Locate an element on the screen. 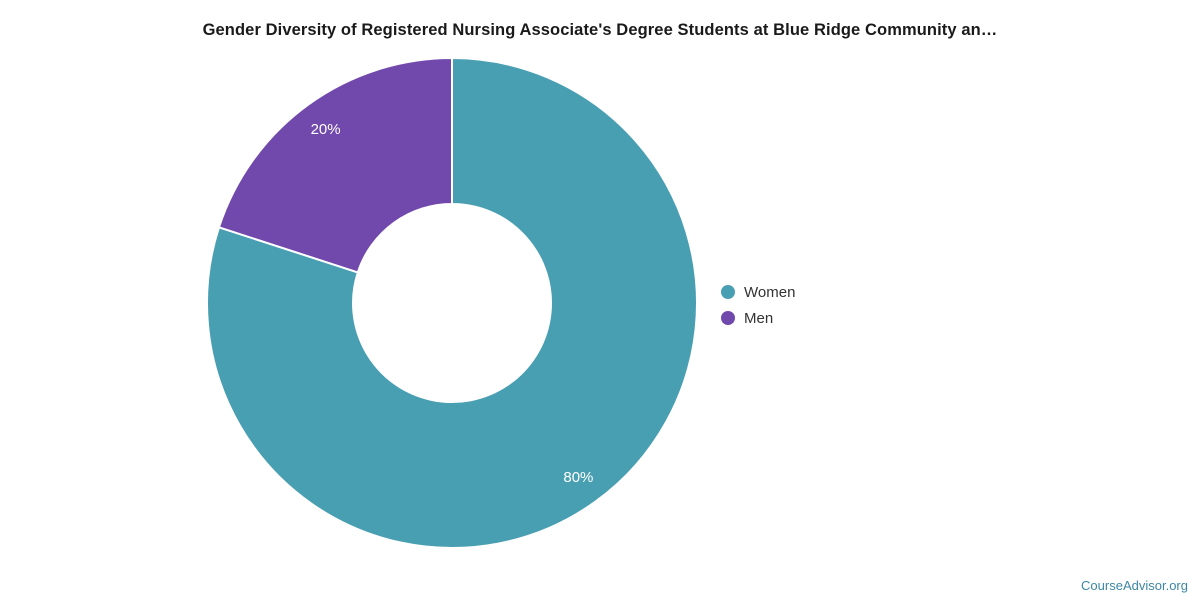  slice-percent-label-women: 80% is located at coordinates (578, 477).